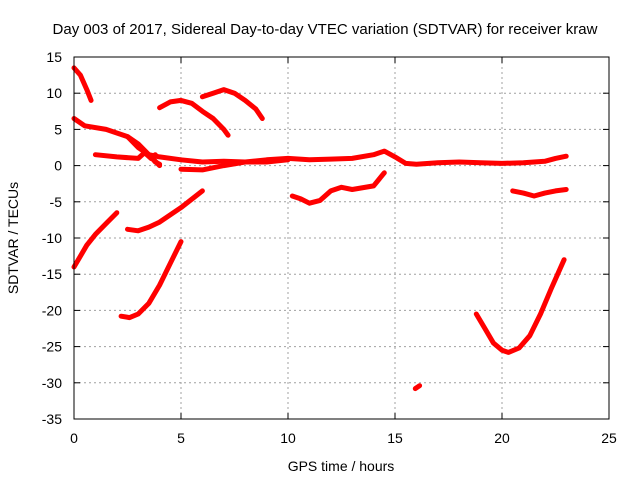 This screenshot has width=640, height=480. I want to click on y-tick-label: -20, so click(52, 310).